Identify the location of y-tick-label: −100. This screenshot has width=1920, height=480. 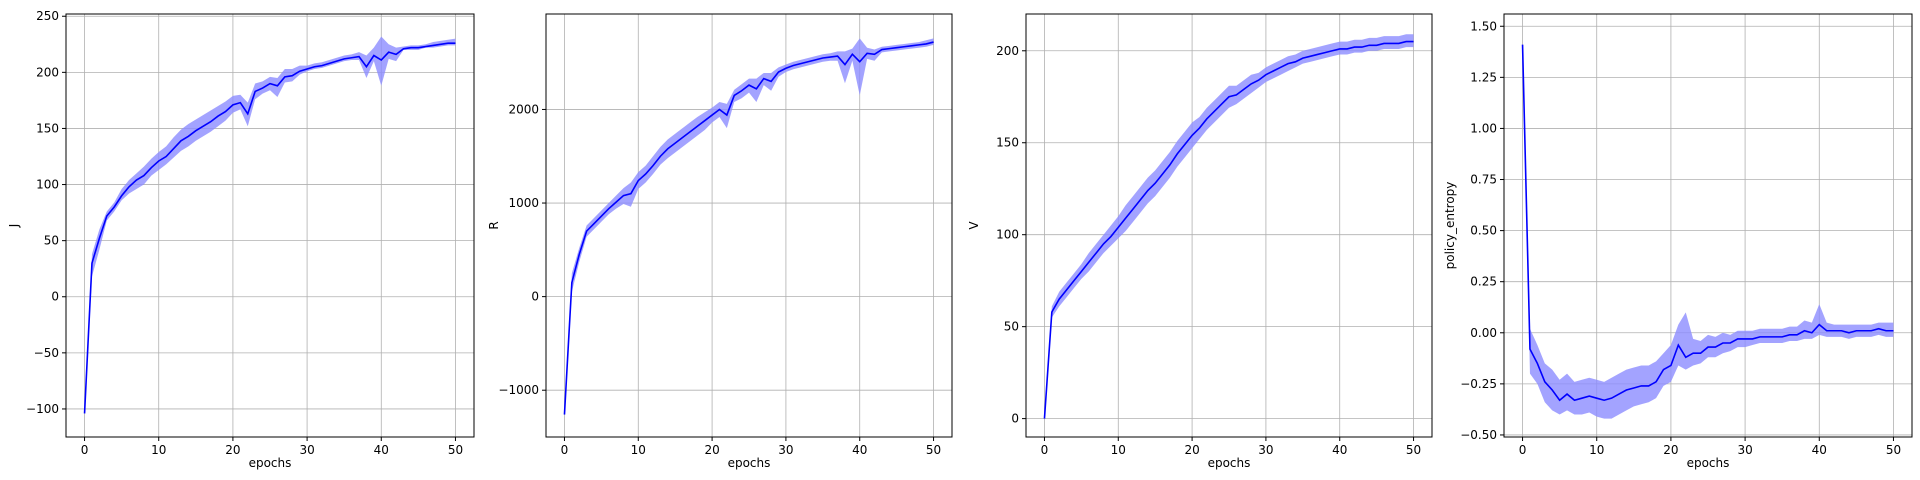
(42, 409).